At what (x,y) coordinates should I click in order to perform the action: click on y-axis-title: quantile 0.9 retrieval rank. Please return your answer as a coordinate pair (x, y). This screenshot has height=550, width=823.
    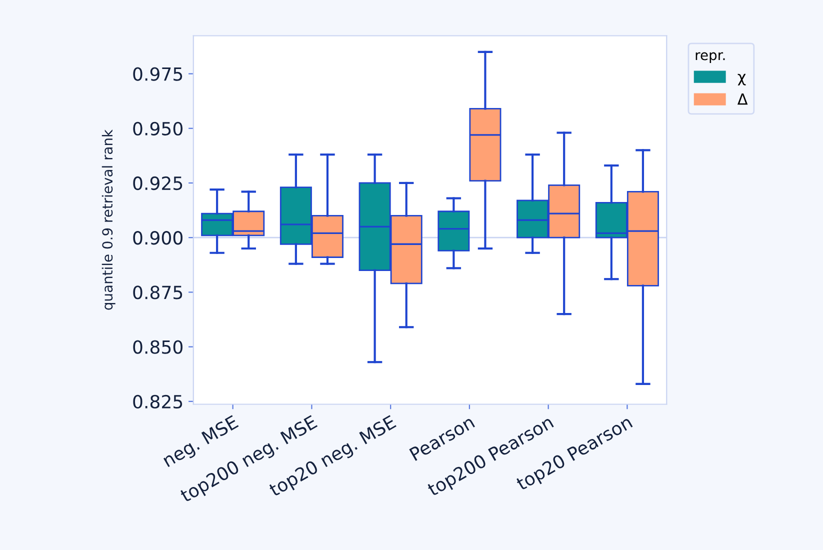
    Looking at the image, I should click on (109, 219).